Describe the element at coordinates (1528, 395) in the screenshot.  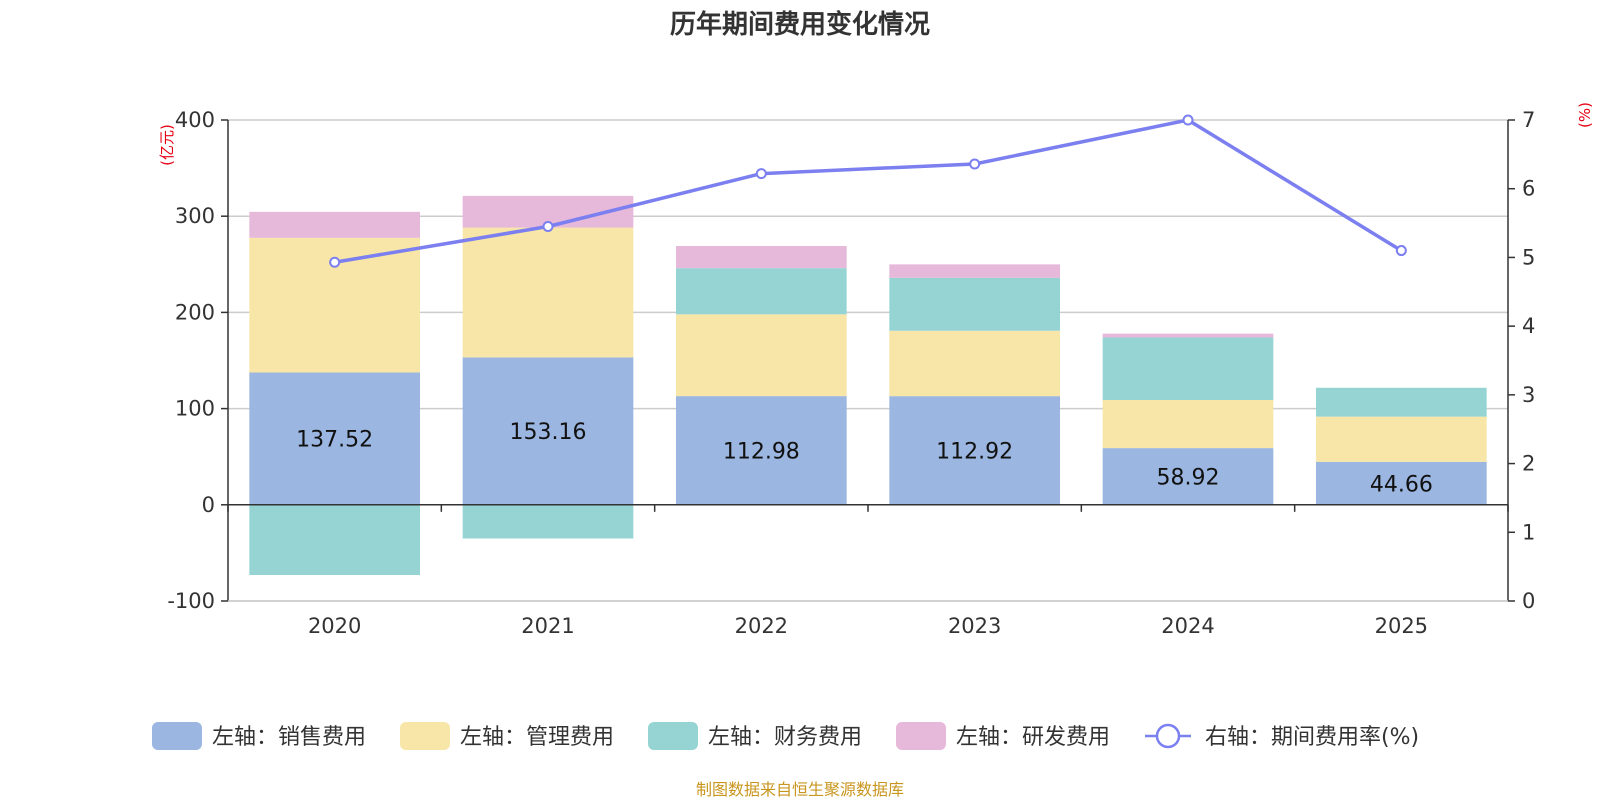
I see `right-tick-label: 3` at that location.